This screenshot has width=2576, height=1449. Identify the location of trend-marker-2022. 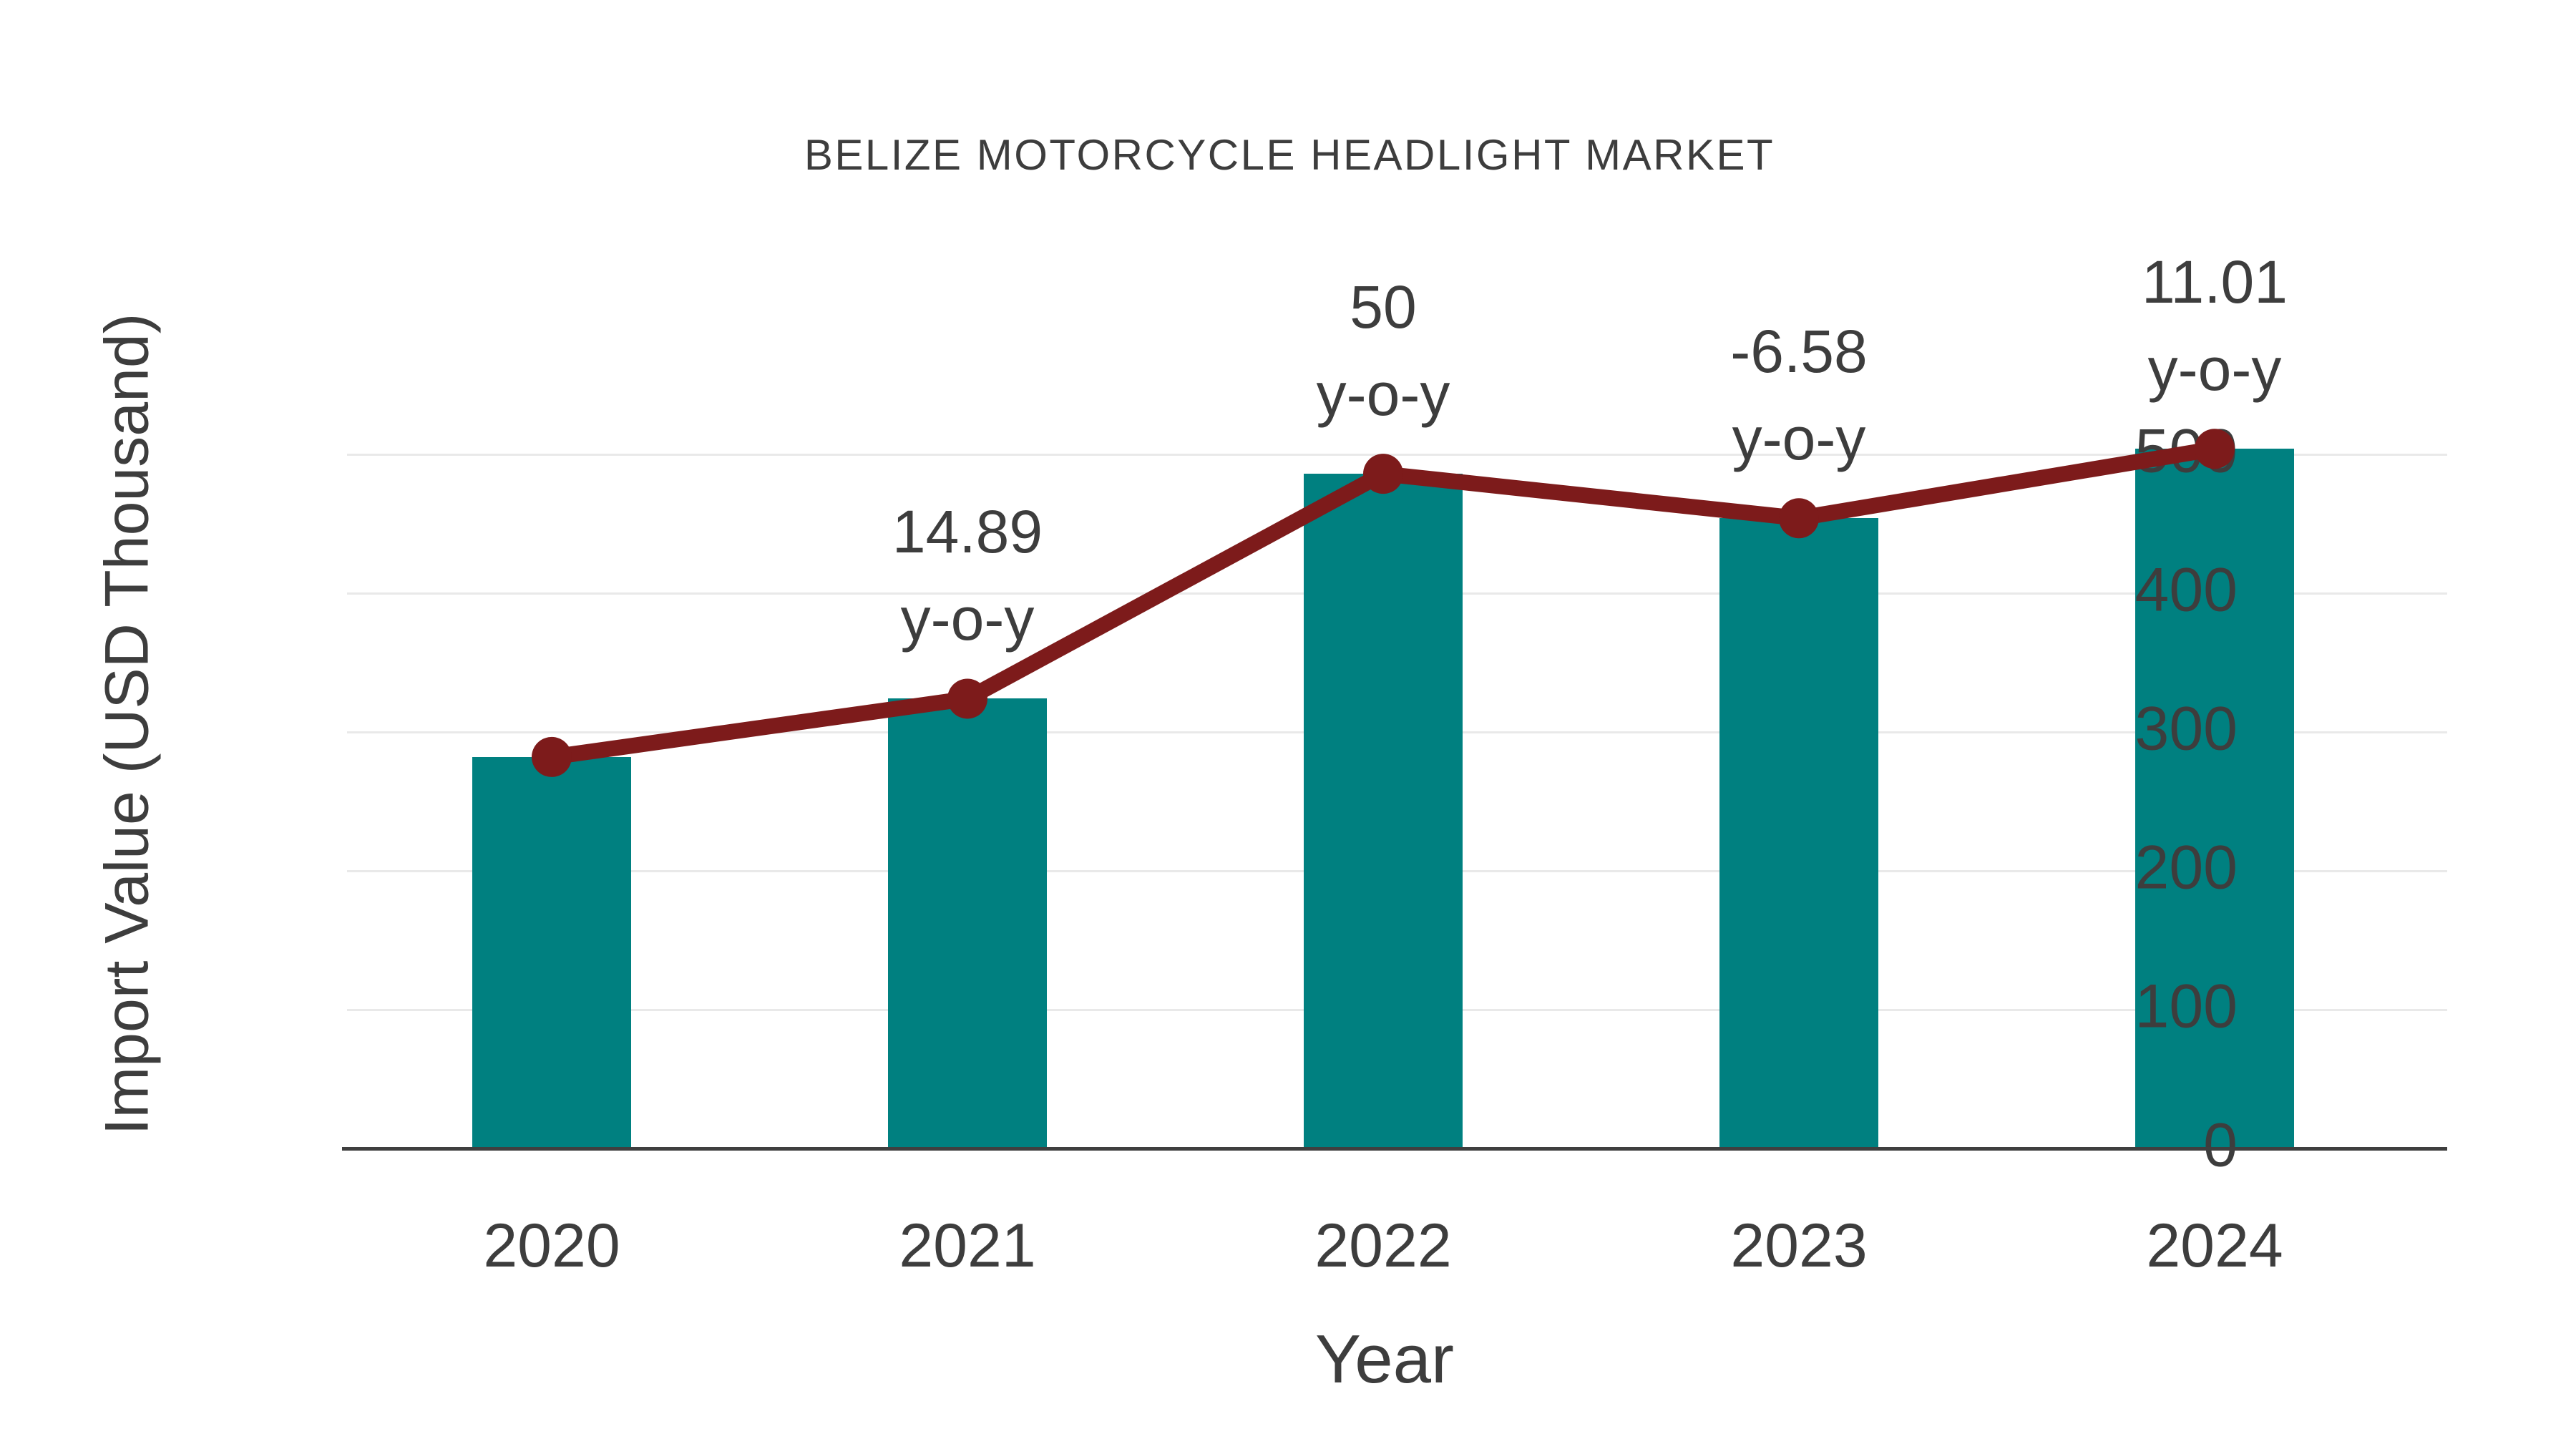
(1383, 474).